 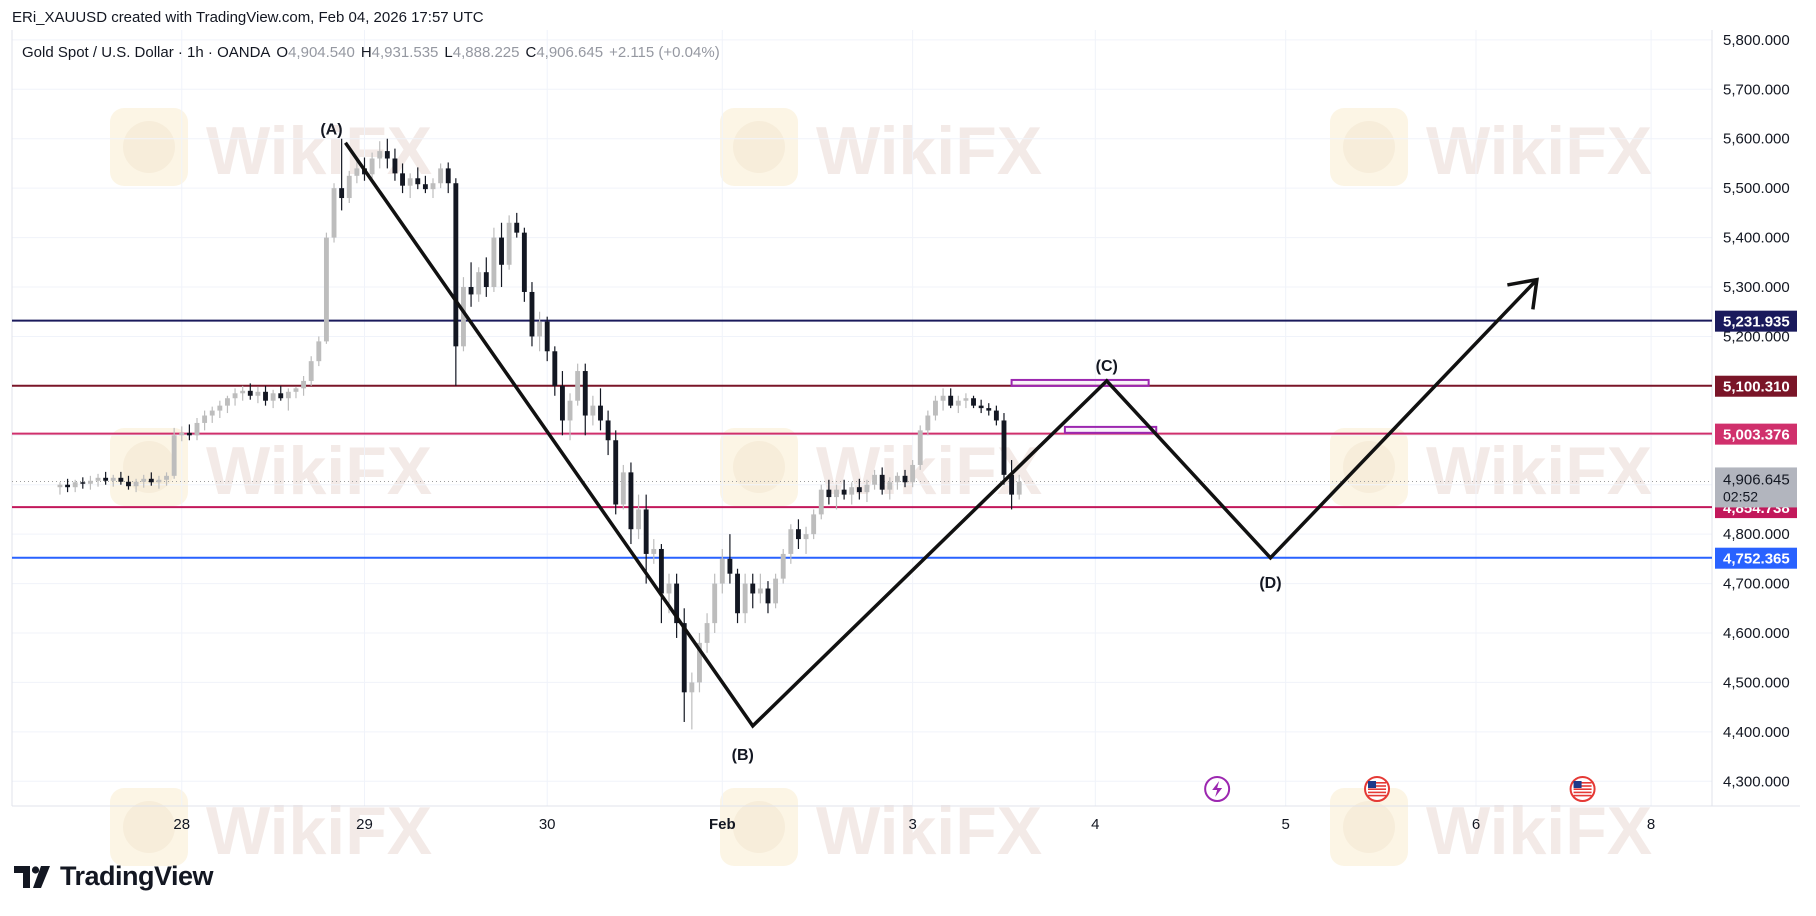 What do you see at coordinates (1756, 487) in the screenshot?
I see `current-price-tag` at bounding box center [1756, 487].